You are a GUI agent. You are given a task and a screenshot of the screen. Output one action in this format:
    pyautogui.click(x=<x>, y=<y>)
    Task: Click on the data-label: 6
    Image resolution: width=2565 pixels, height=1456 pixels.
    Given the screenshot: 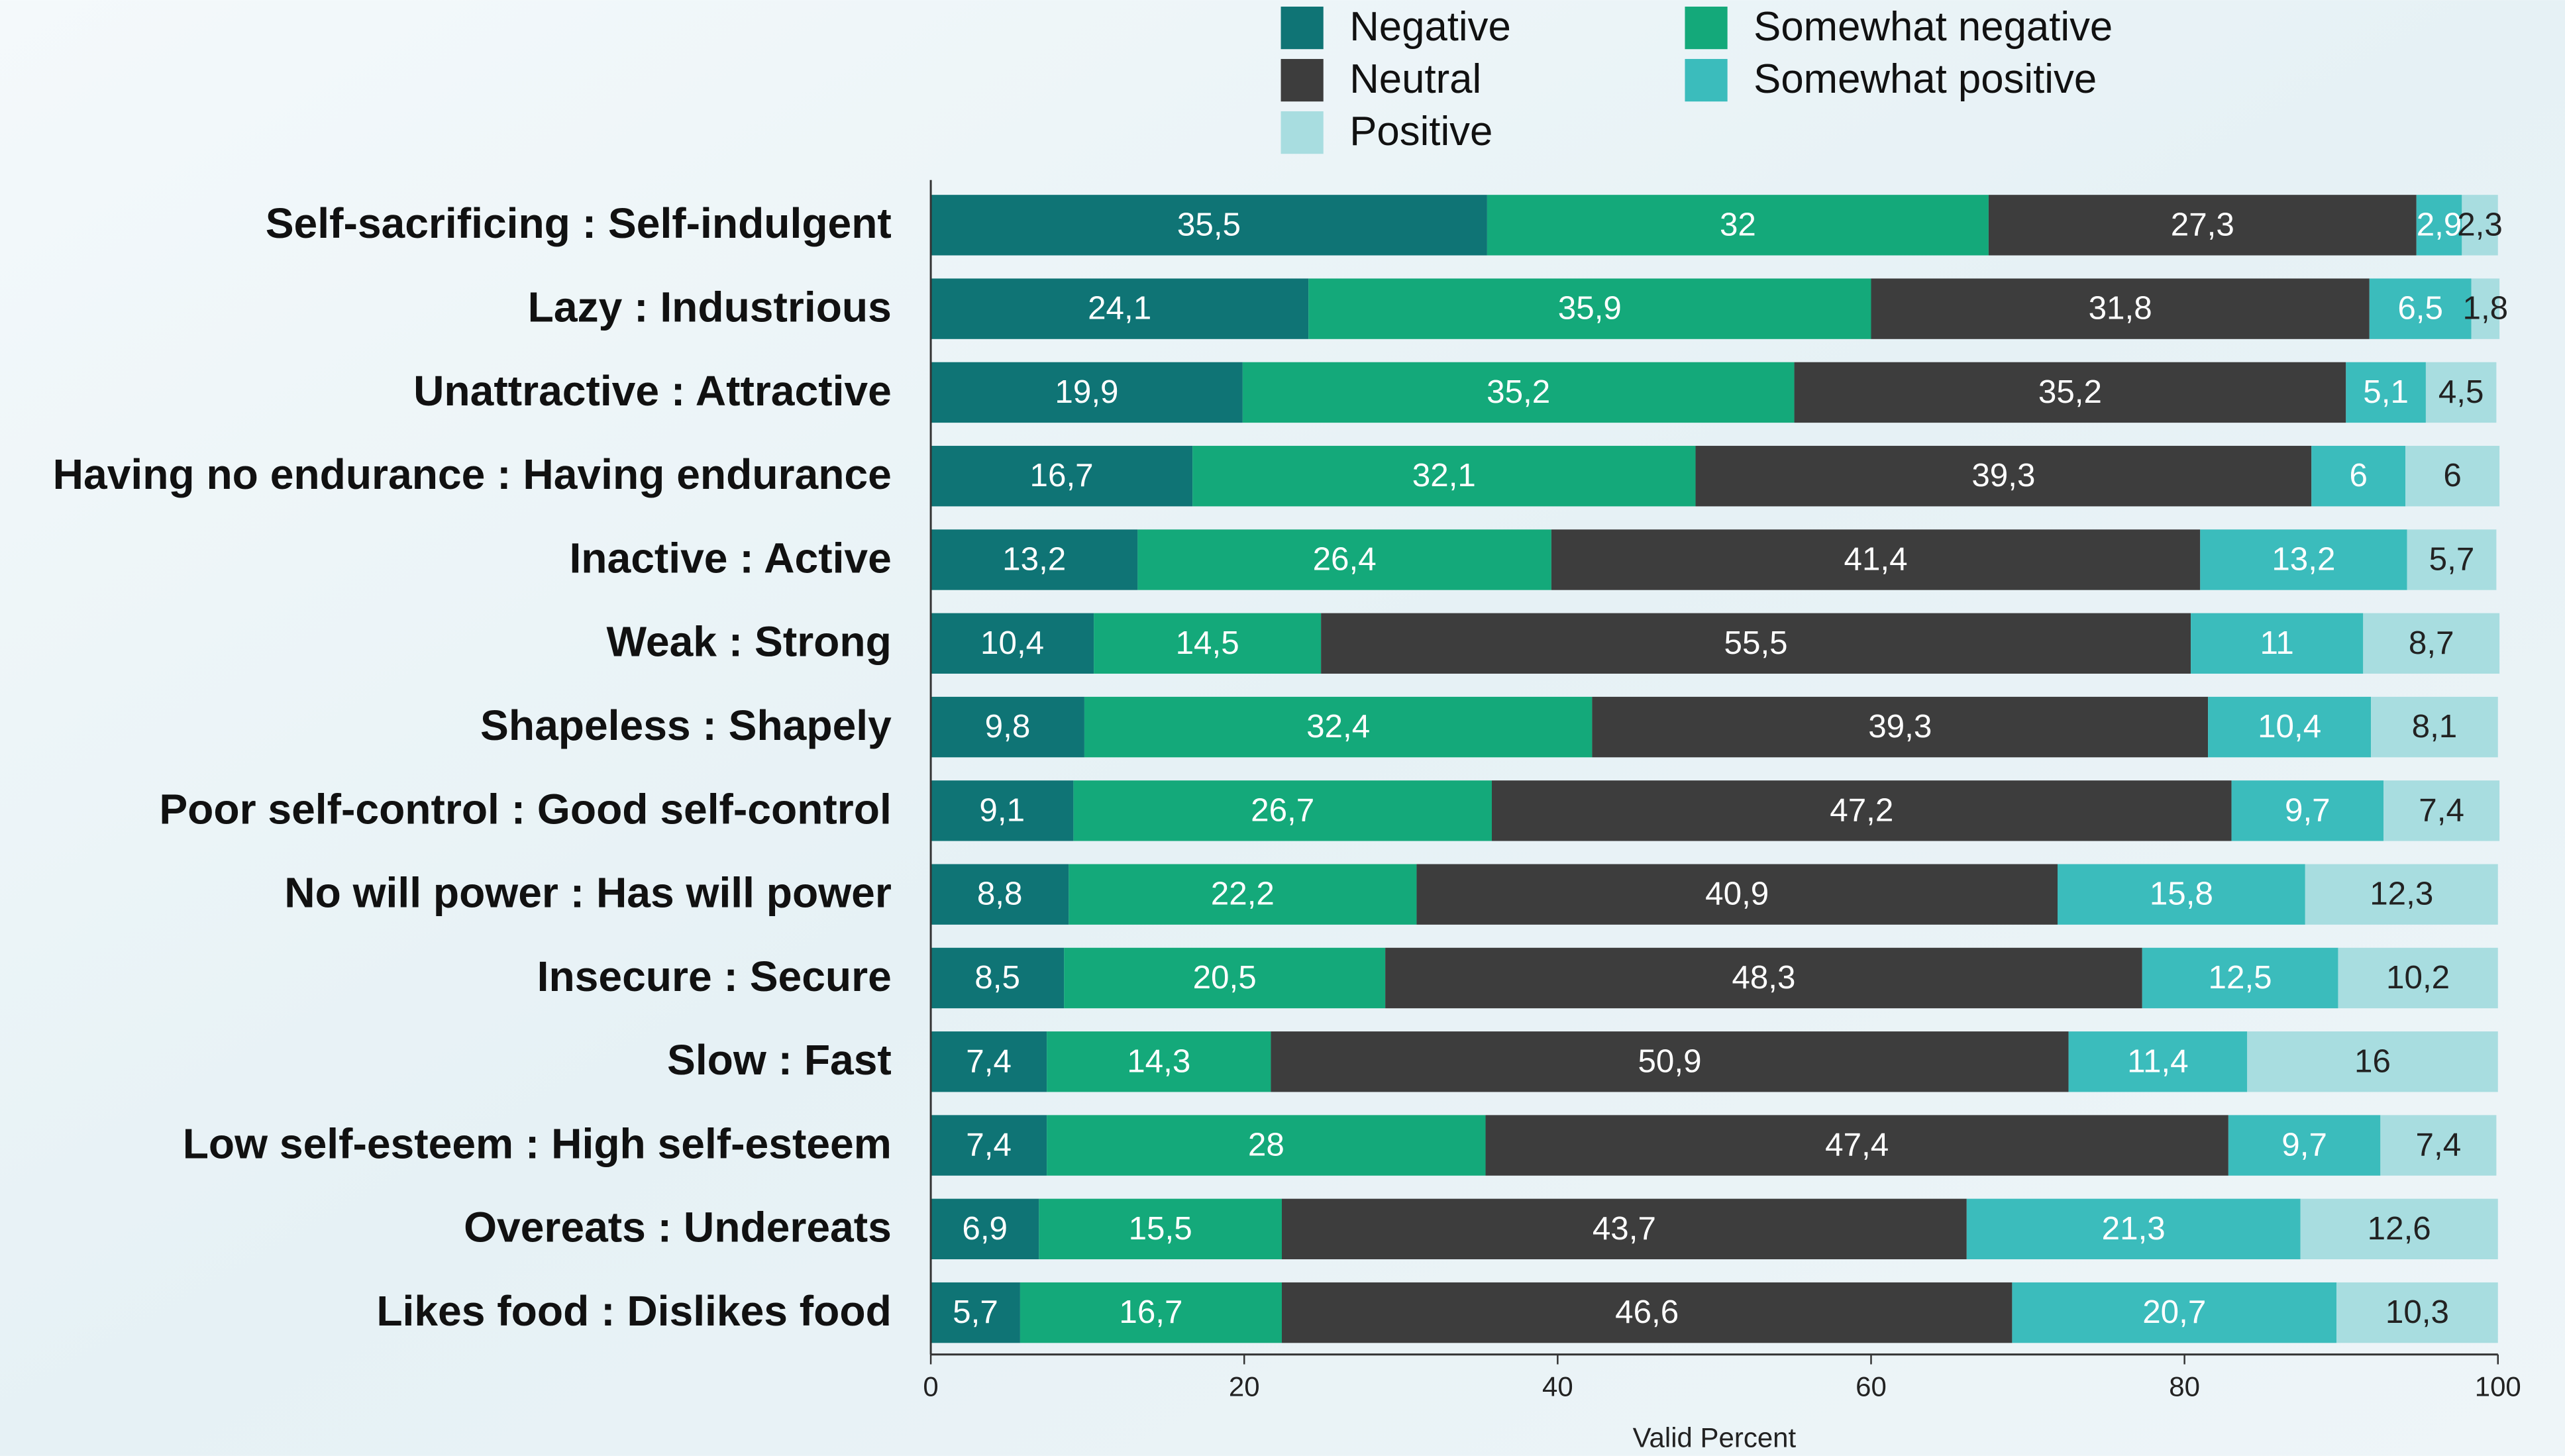 What is the action you would take?
    pyautogui.click(x=2358, y=475)
    